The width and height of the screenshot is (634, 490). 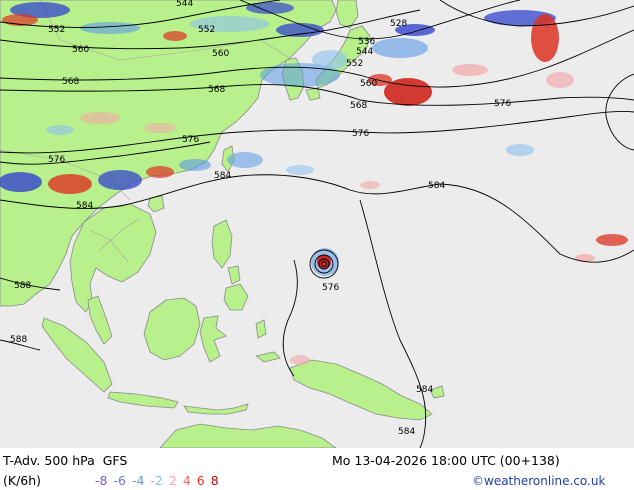 I want to click on land-borneo, so click(x=172, y=329).